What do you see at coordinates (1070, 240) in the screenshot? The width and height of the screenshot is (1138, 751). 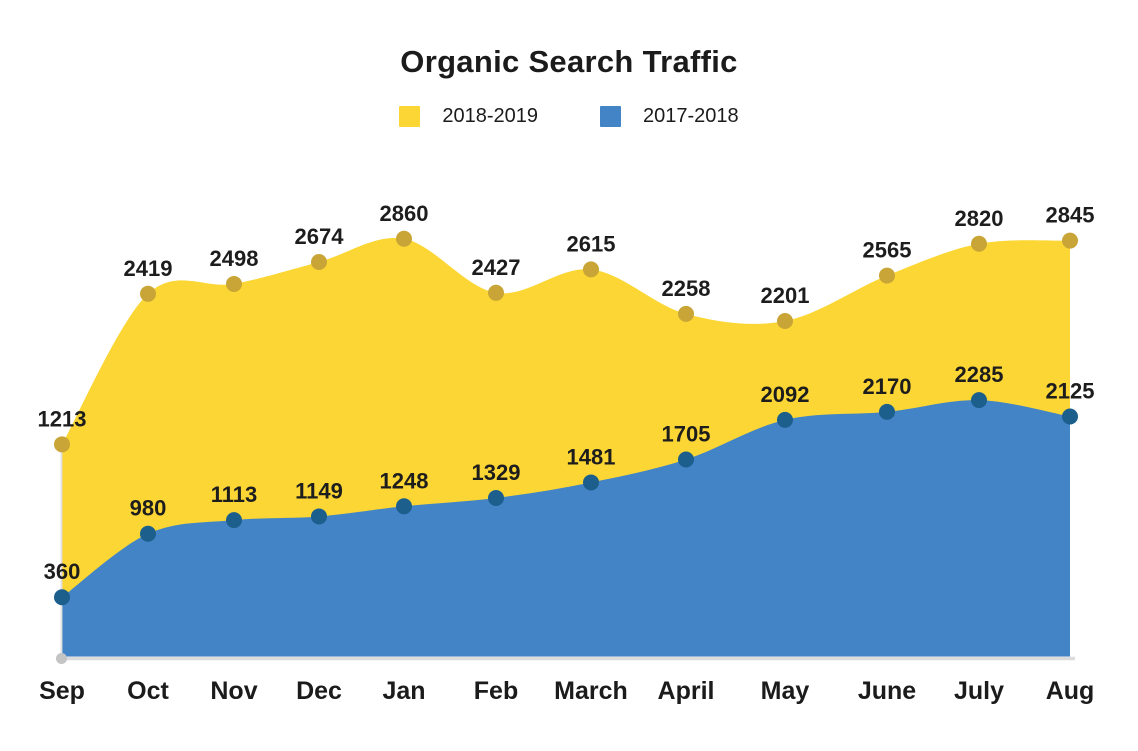 I see `data-point-2018-2019-Aug` at bounding box center [1070, 240].